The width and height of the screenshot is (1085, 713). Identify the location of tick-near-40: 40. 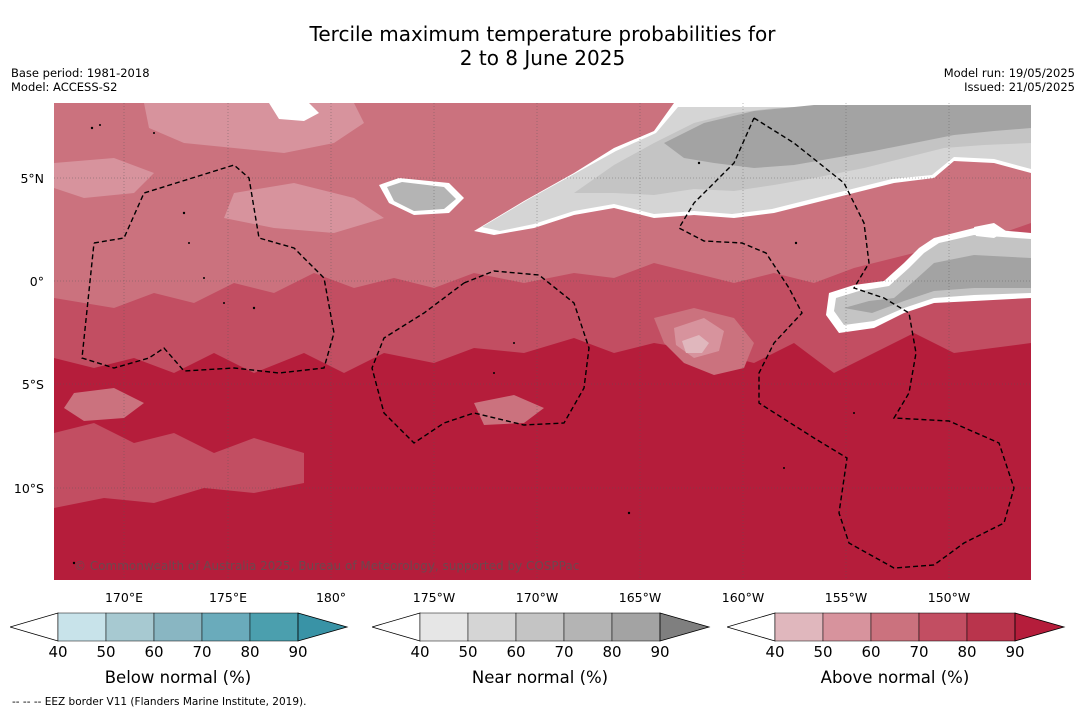
(420, 652).